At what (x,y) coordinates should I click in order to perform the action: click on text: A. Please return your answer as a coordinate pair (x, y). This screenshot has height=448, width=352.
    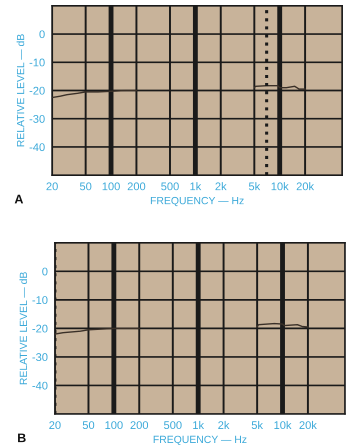
    Looking at the image, I should click on (19, 199).